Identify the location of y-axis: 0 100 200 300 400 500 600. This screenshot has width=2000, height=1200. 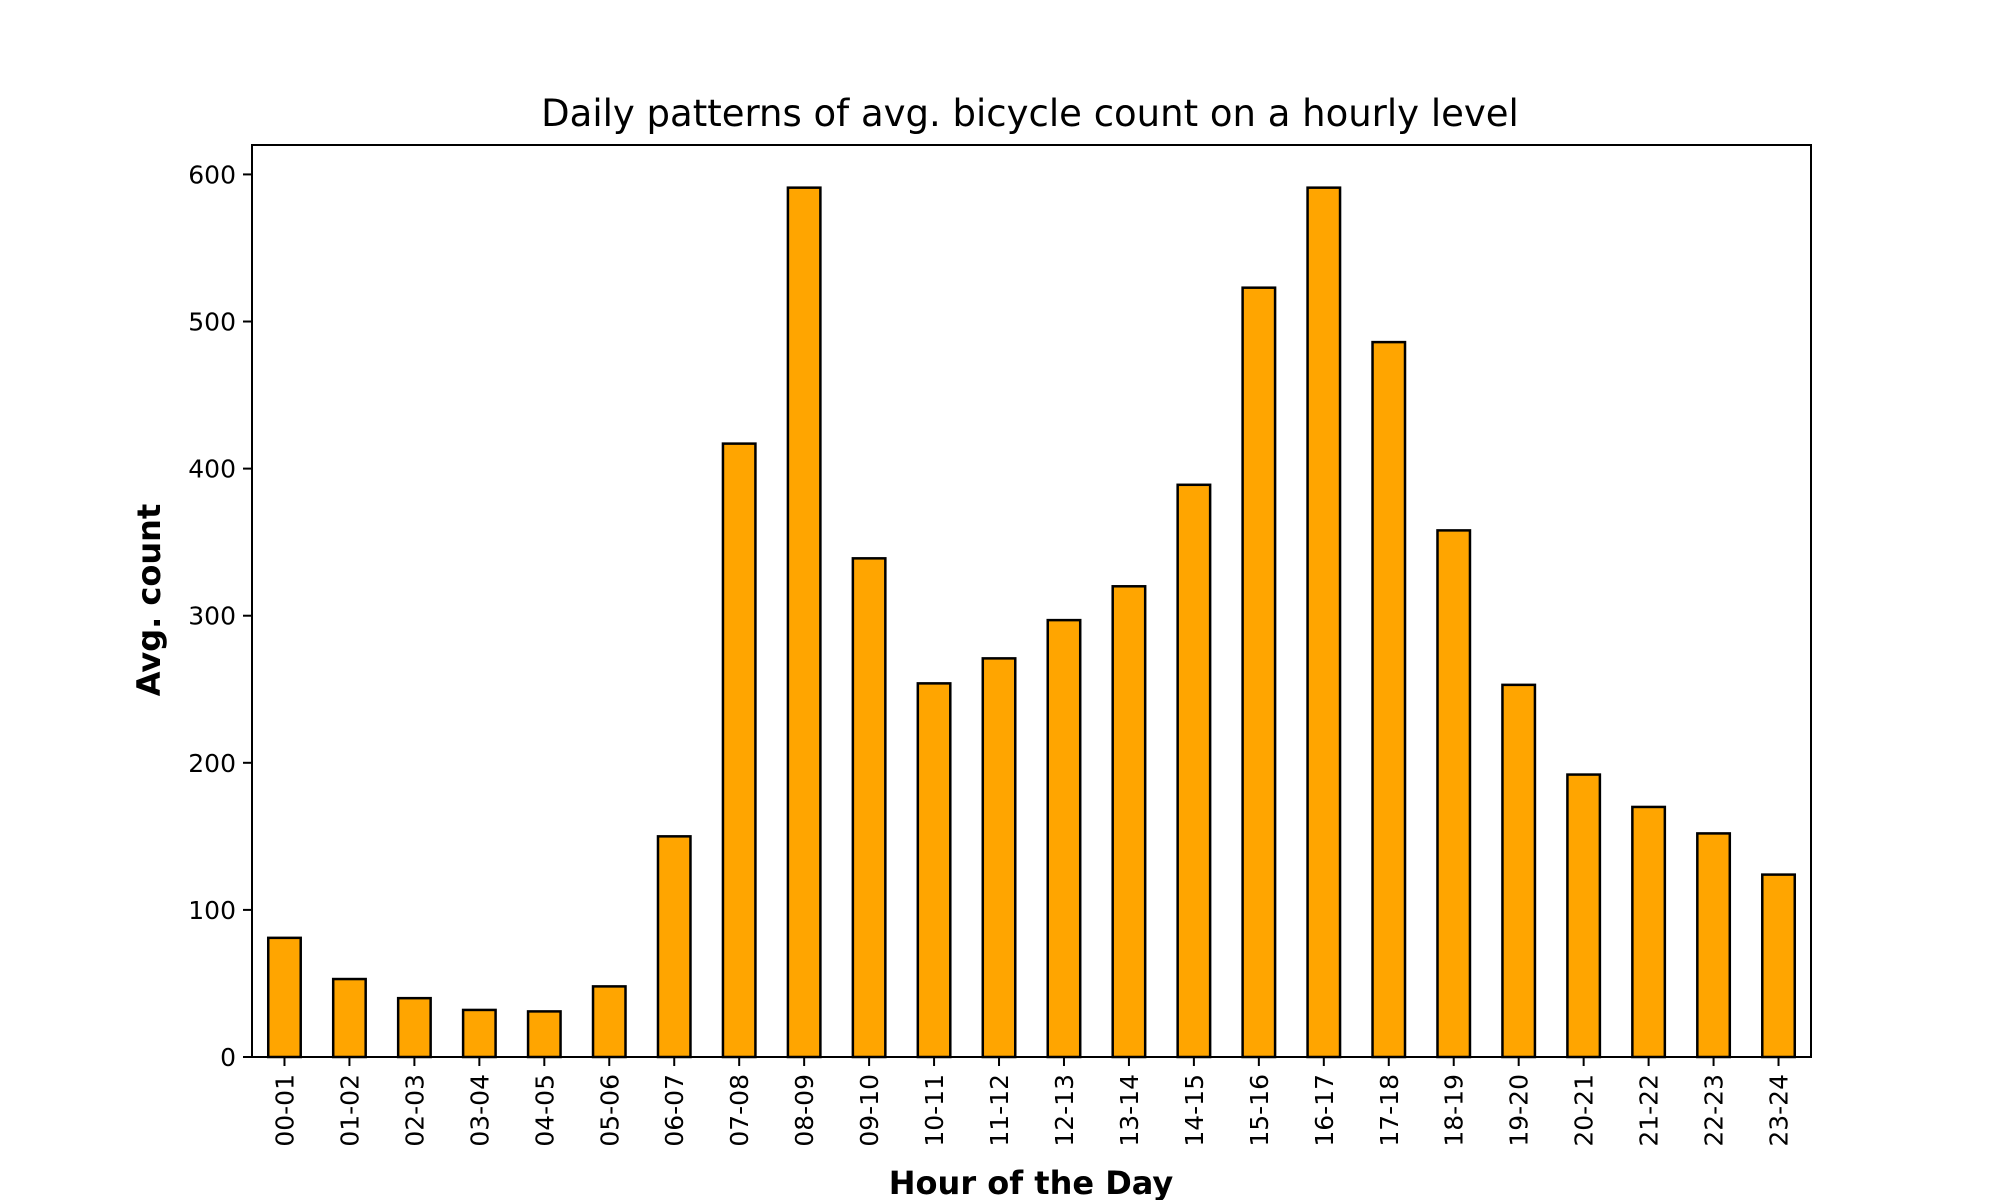
(220, 616).